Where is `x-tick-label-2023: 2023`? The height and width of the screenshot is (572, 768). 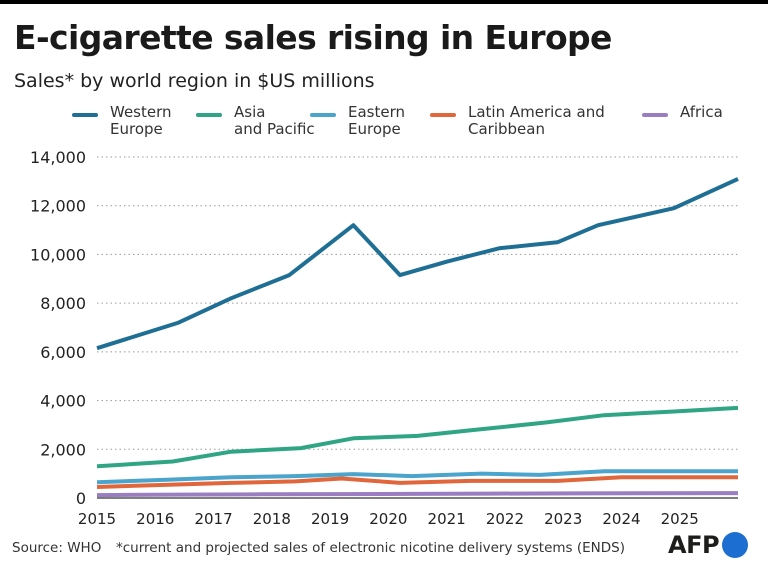
x-tick-label-2023: 2023 is located at coordinates (563, 519).